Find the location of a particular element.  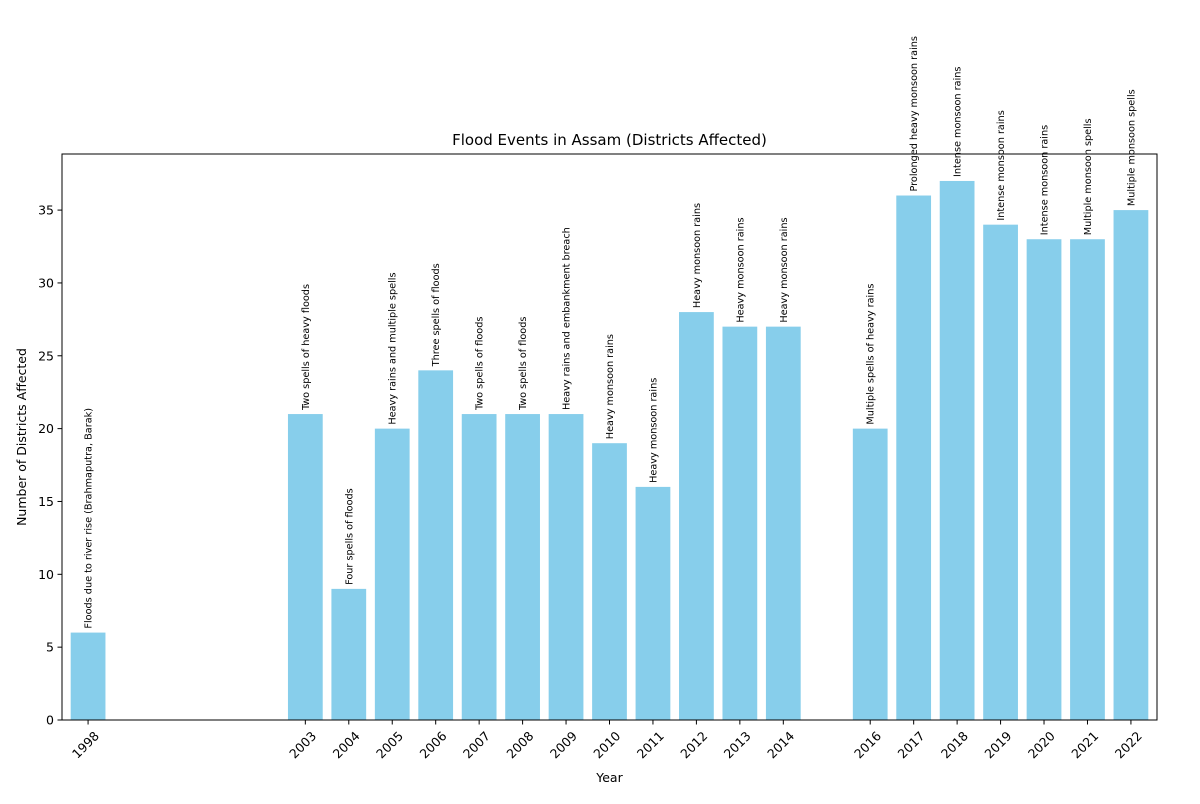

bar-2009 is located at coordinates (566, 567).